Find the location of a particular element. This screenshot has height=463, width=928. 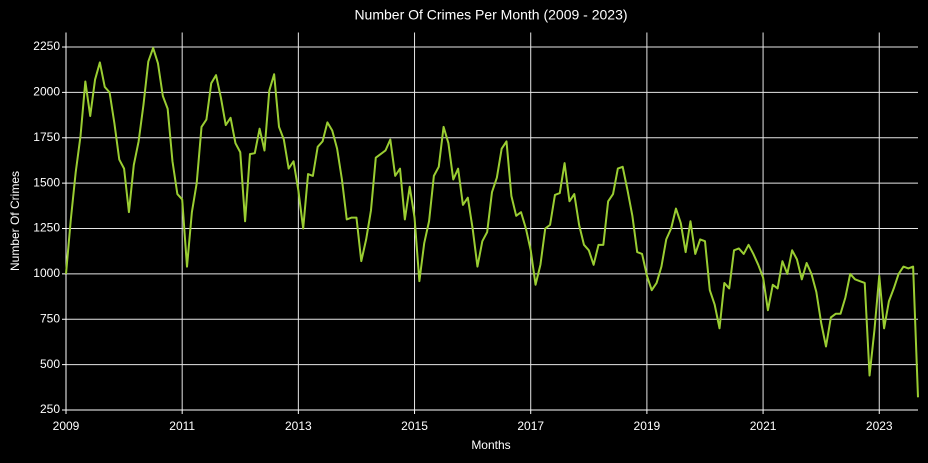

y-tick-label: 1250 is located at coordinates (46, 228).